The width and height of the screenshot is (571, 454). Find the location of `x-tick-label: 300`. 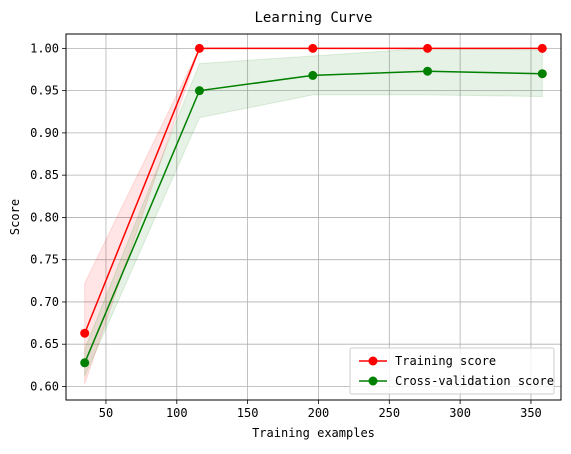

x-tick-label: 300 is located at coordinates (460, 413).